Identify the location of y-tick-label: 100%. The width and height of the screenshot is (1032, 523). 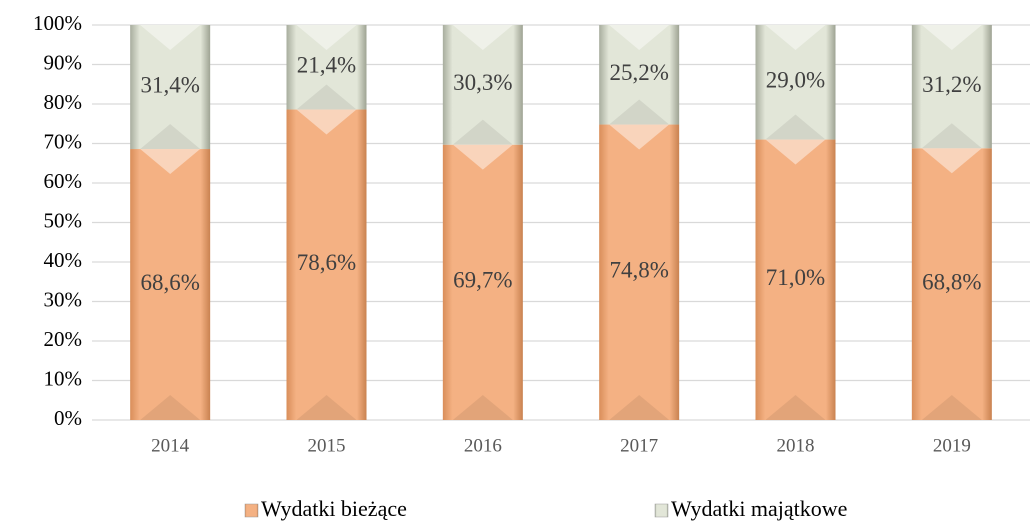
(57, 23).